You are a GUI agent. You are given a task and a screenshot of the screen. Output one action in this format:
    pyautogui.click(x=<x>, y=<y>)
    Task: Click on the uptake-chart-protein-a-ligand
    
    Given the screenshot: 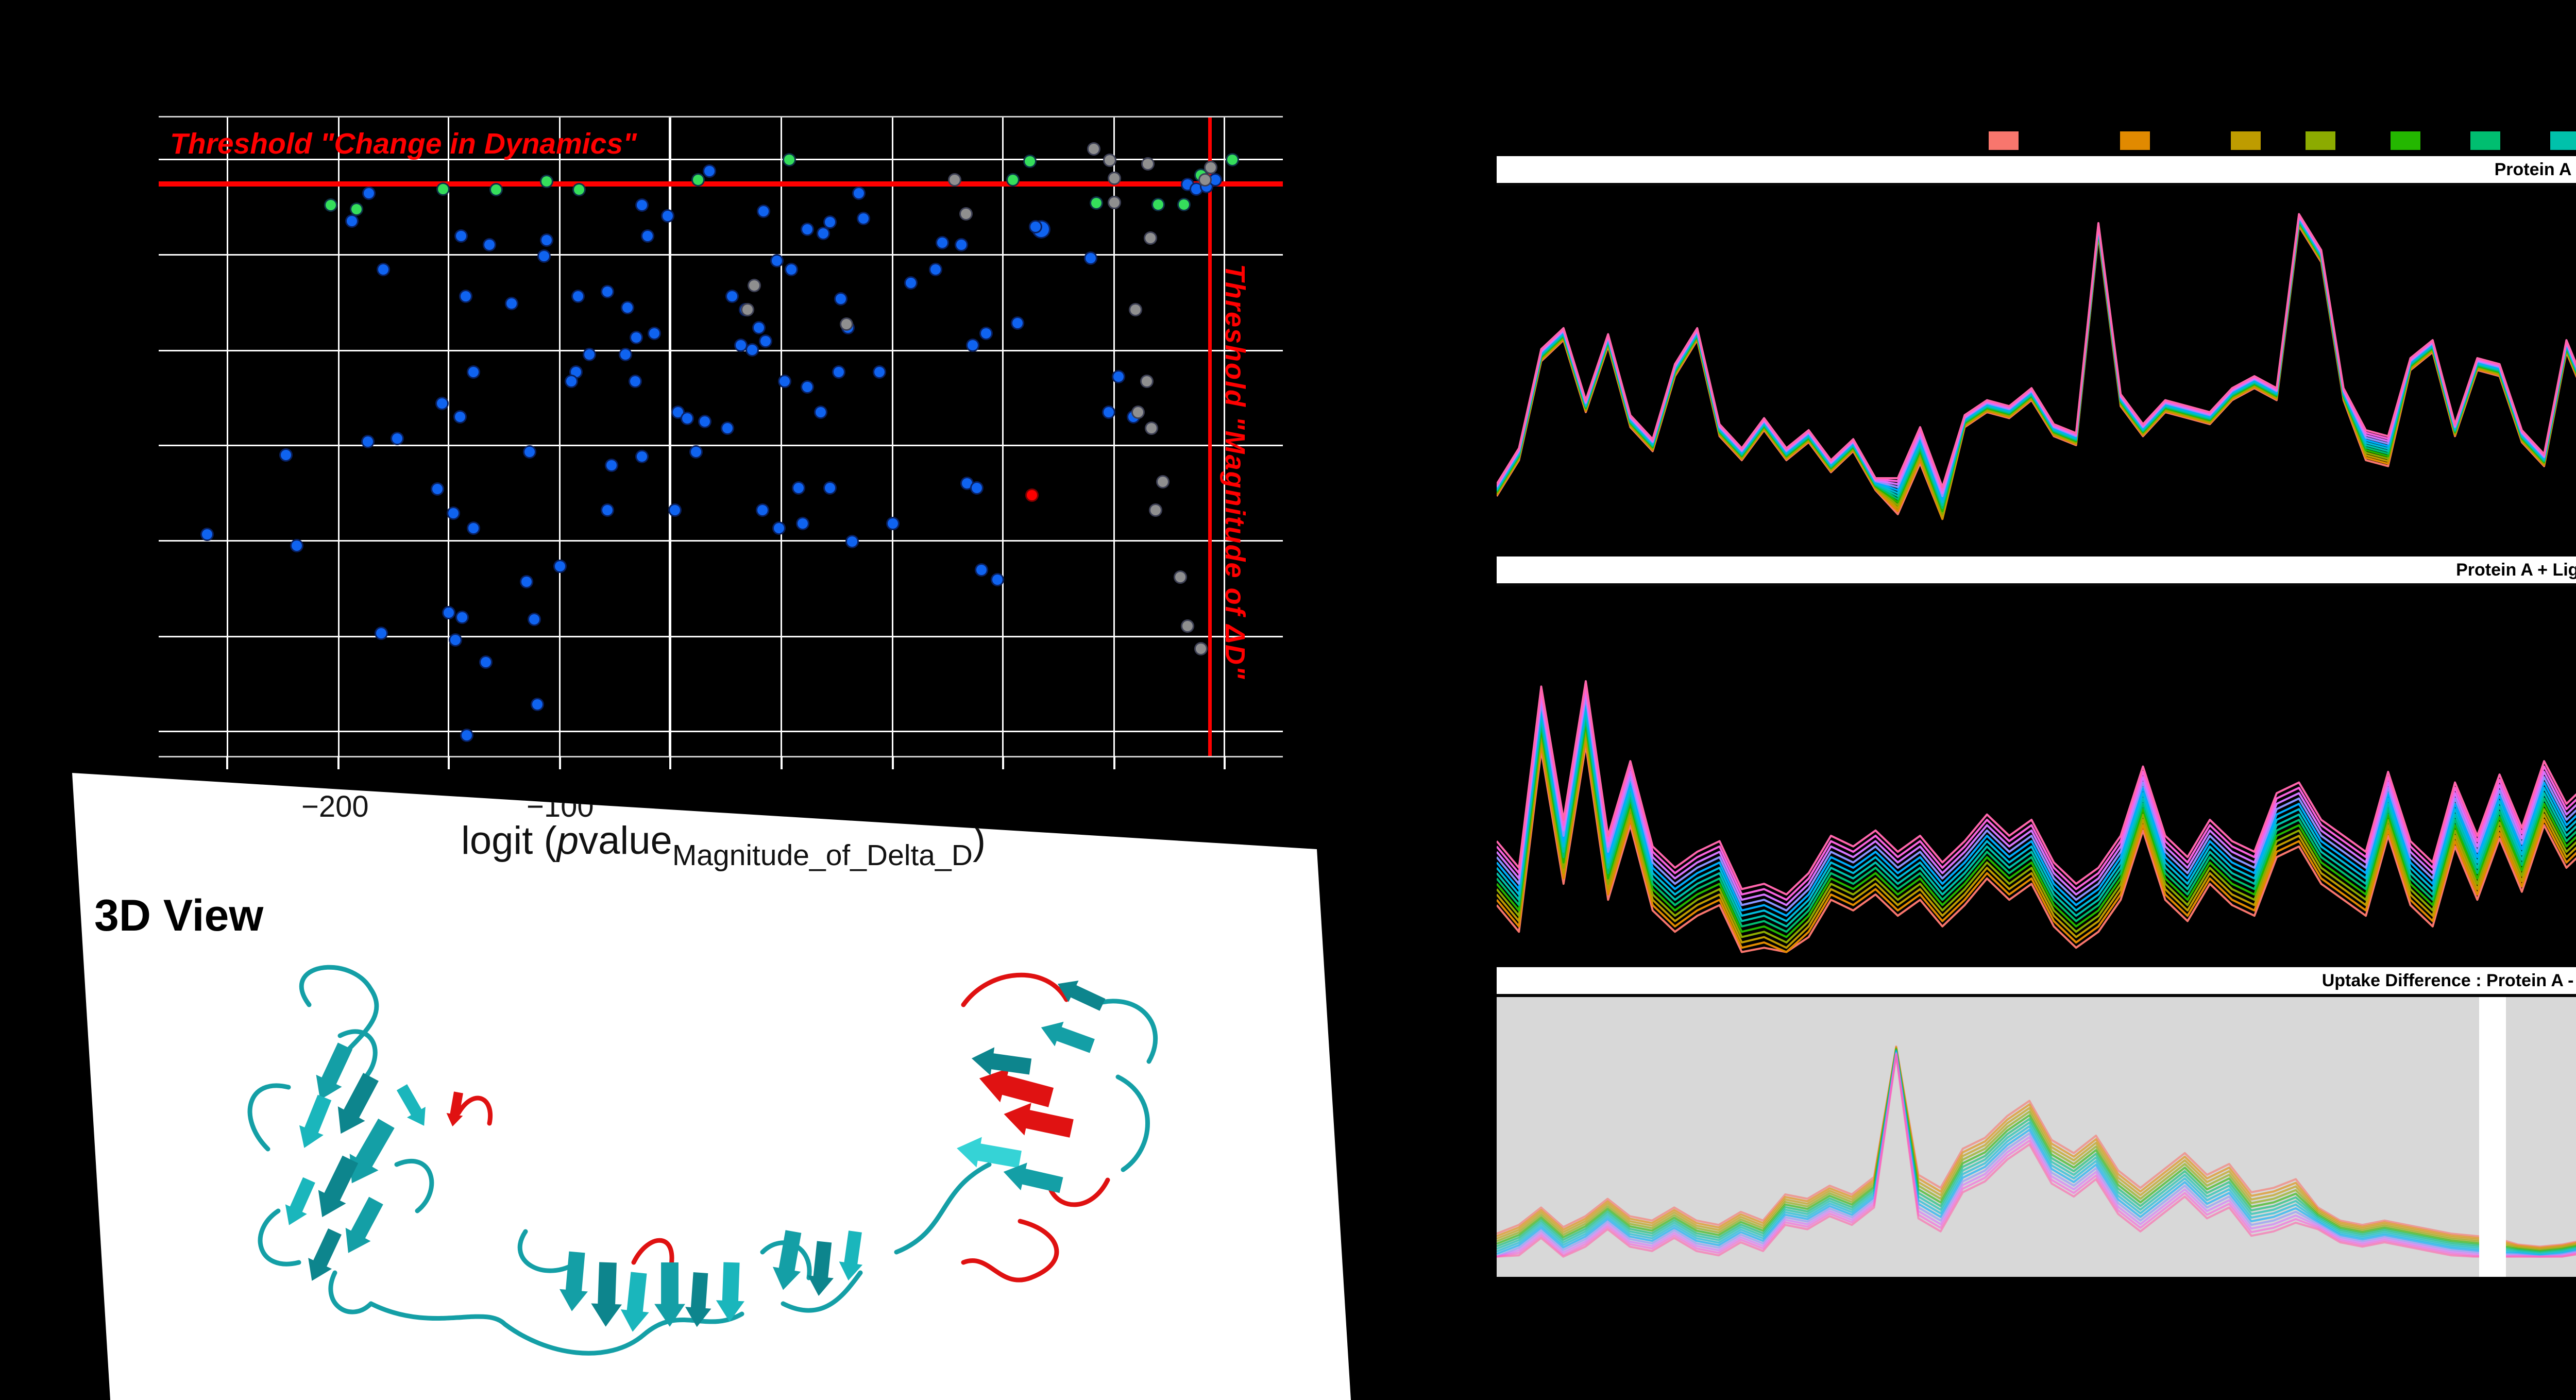 What is the action you would take?
    pyautogui.click(x=2036, y=776)
    